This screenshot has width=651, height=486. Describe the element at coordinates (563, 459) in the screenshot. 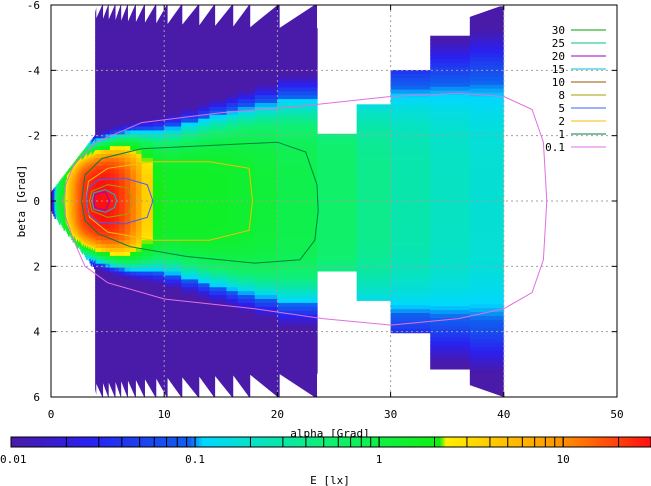

I see `colorbar-tick-label: 10` at that location.